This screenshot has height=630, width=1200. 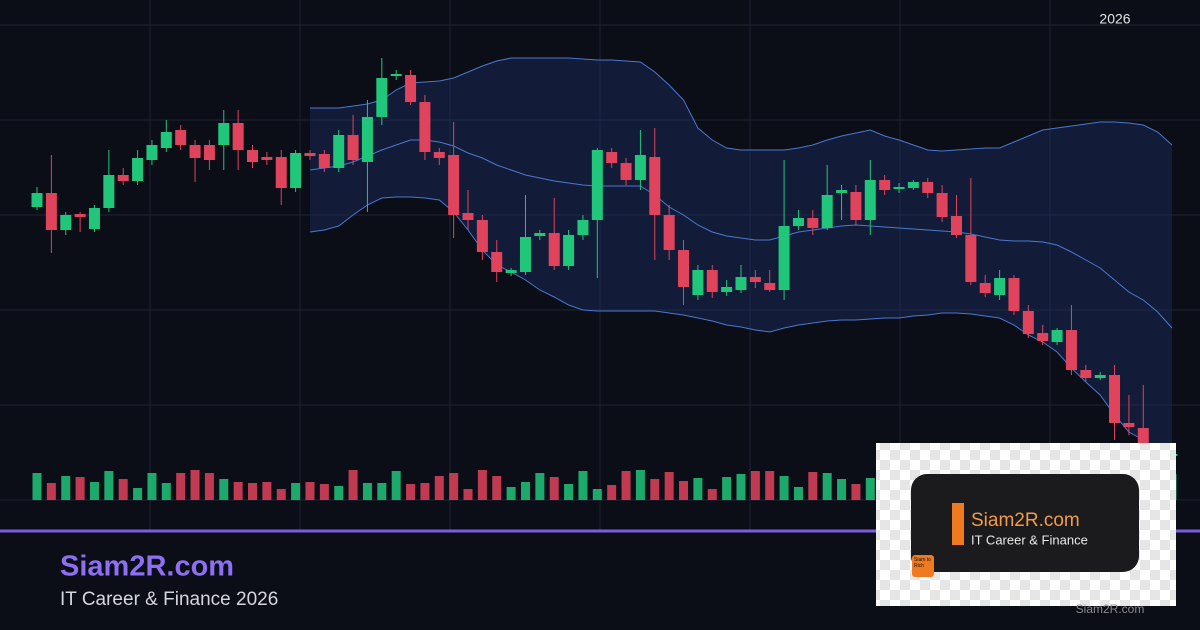 What do you see at coordinates (1110, 609) in the screenshot?
I see `watermark: Siam2R.com` at bounding box center [1110, 609].